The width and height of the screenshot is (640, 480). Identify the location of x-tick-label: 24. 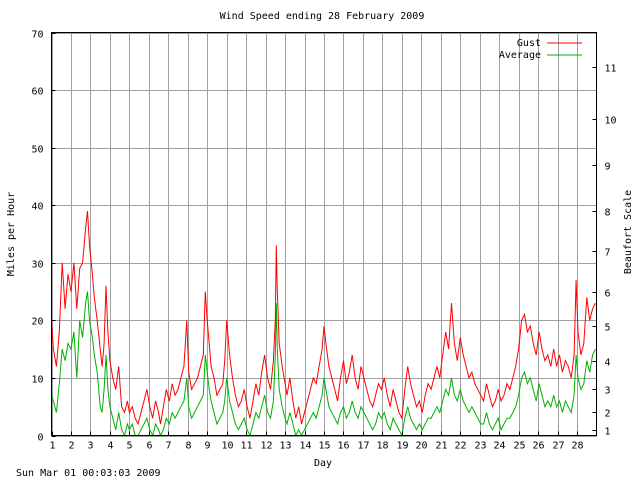
(499, 446).